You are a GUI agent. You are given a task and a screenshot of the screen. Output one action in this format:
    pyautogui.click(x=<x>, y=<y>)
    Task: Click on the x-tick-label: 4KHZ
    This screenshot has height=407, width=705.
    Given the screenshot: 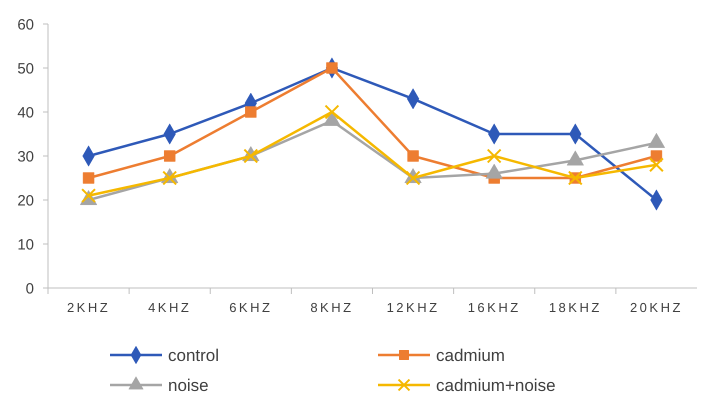 What is the action you would take?
    pyautogui.click(x=170, y=307)
    